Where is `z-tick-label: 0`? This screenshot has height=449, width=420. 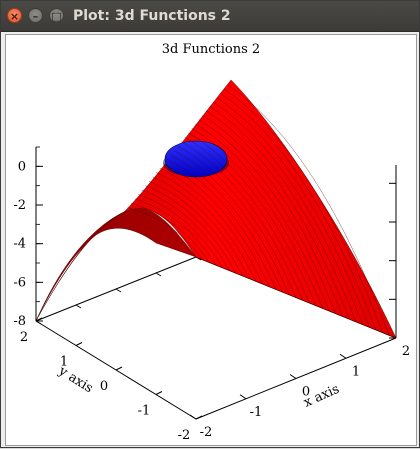 z-tick-label: 0 is located at coordinates (22, 166).